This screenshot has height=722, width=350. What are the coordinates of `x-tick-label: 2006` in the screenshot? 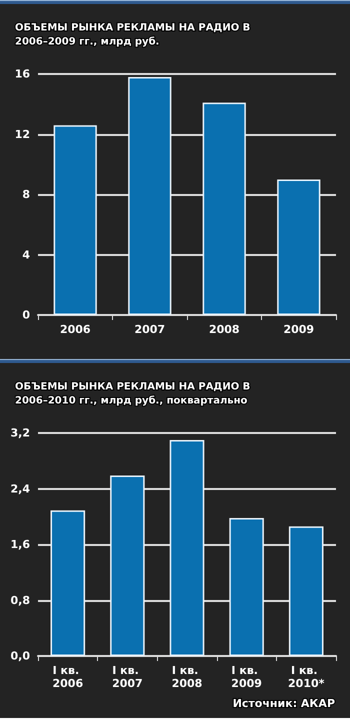 It's located at (75, 329).